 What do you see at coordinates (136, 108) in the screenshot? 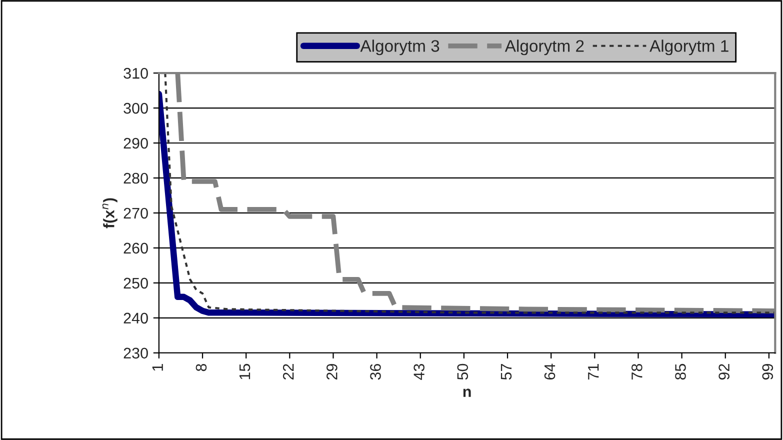
I see `y-tick-label: 300` at bounding box center [136, 108].